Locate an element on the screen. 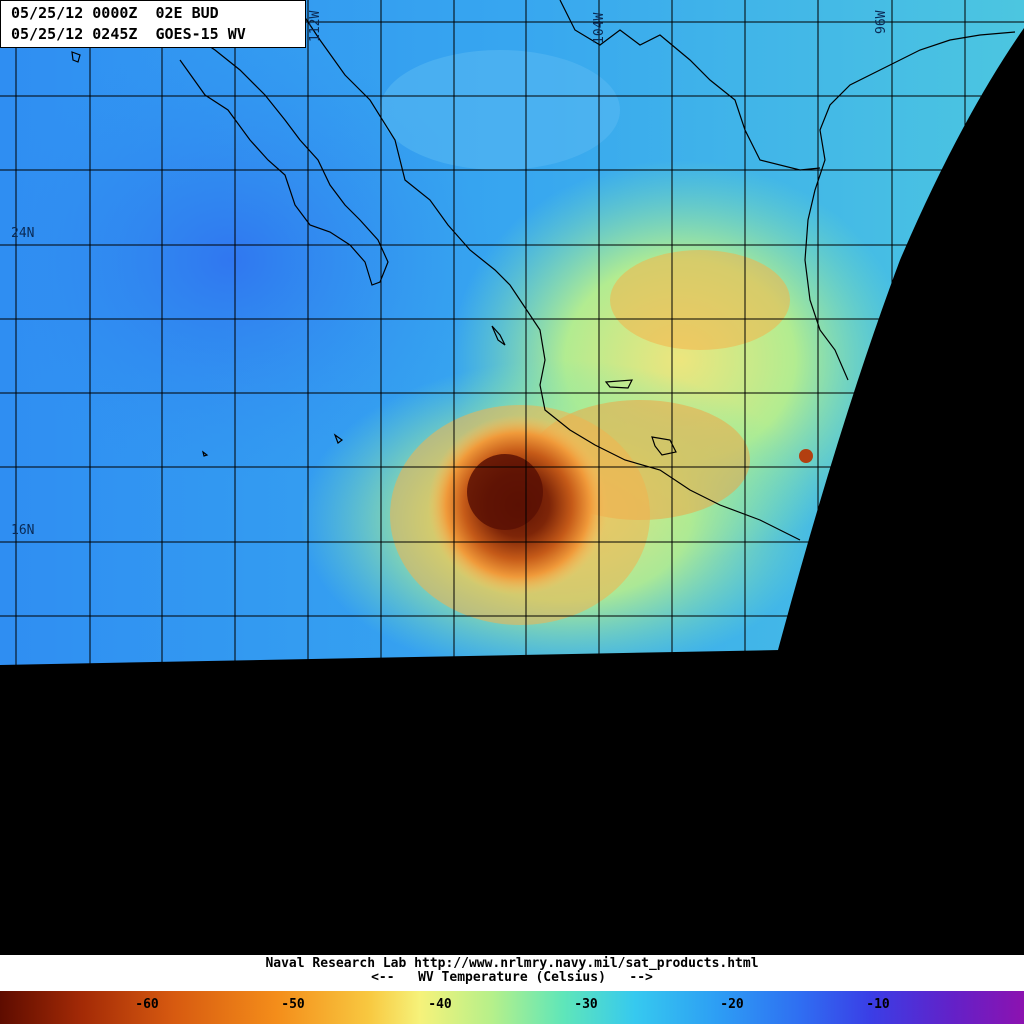 This screenshot has width=1024, height=1024. lat-label-24n: 24N is located at coordinates (23, 233).